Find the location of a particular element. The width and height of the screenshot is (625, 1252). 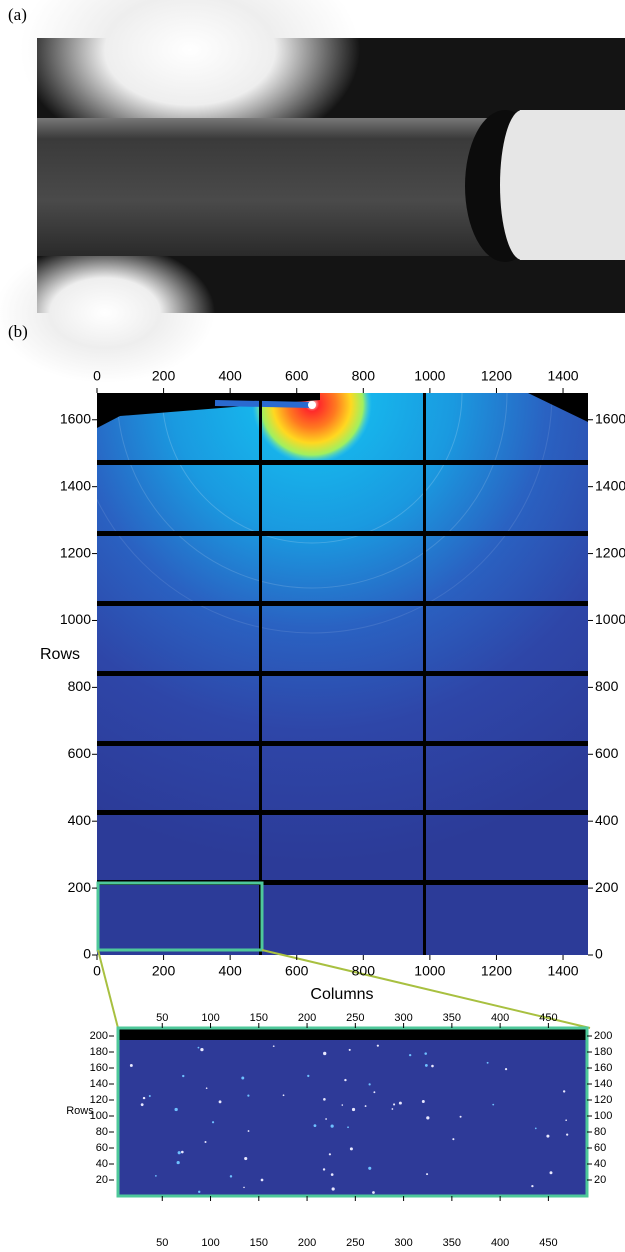

panel-label: (b) is located at coordinates (18, 331).